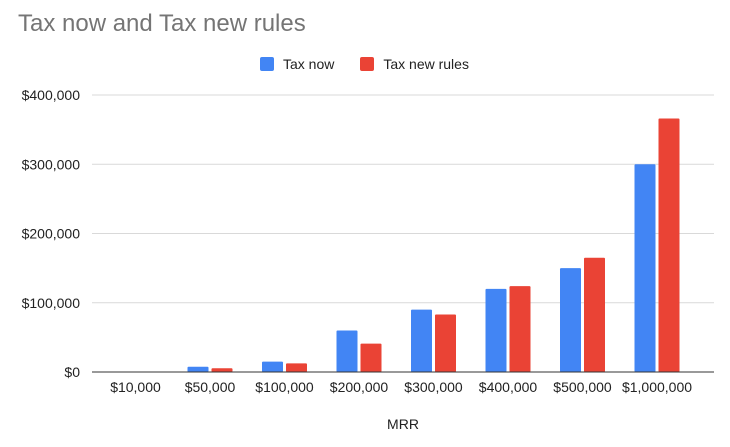 The height and width of the screenshot is (447, 730). I want to click on x-tick-label: $50,000, so click(210, 387).